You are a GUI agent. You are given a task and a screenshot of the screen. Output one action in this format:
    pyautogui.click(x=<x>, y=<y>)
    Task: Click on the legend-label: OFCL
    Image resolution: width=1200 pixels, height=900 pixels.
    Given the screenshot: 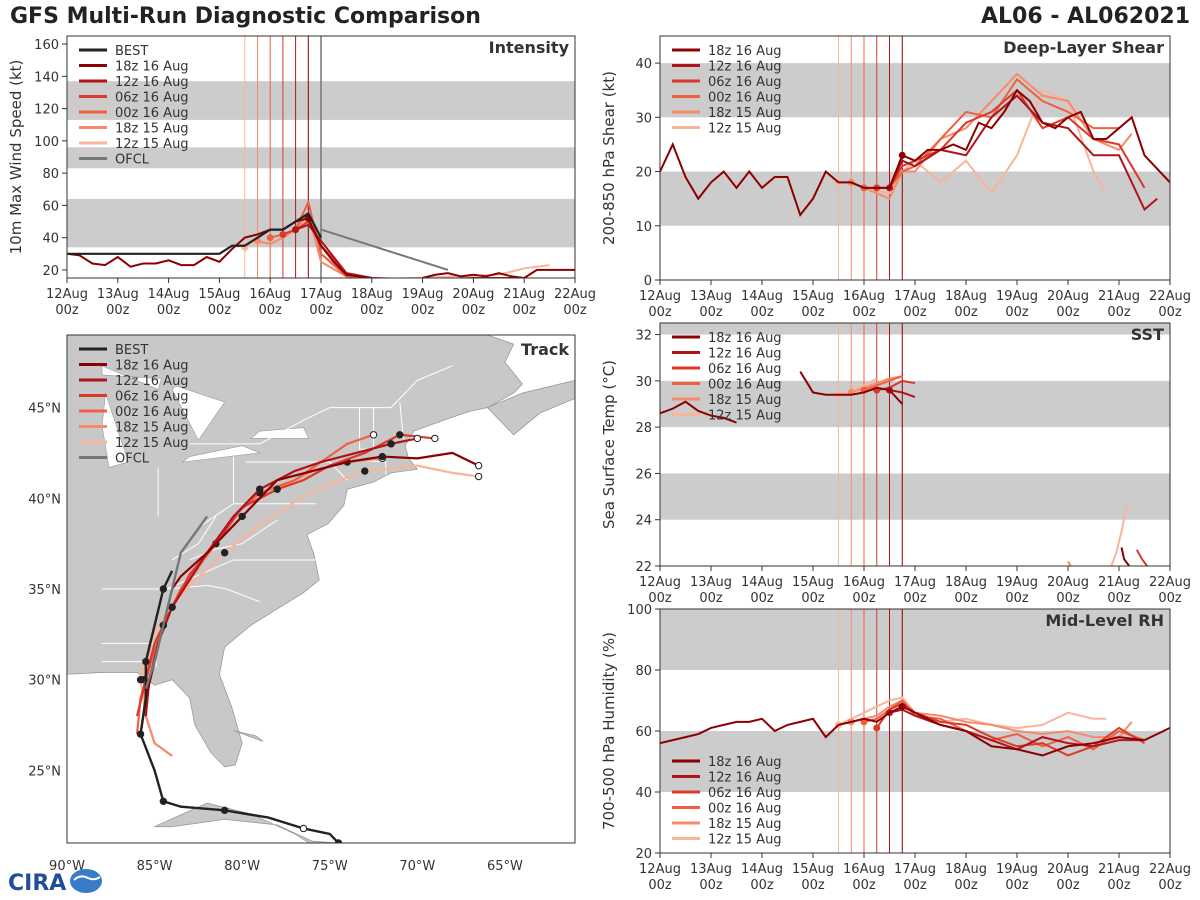 What is the action you would take?
    pyautogui.click(x=132, y=160)
    